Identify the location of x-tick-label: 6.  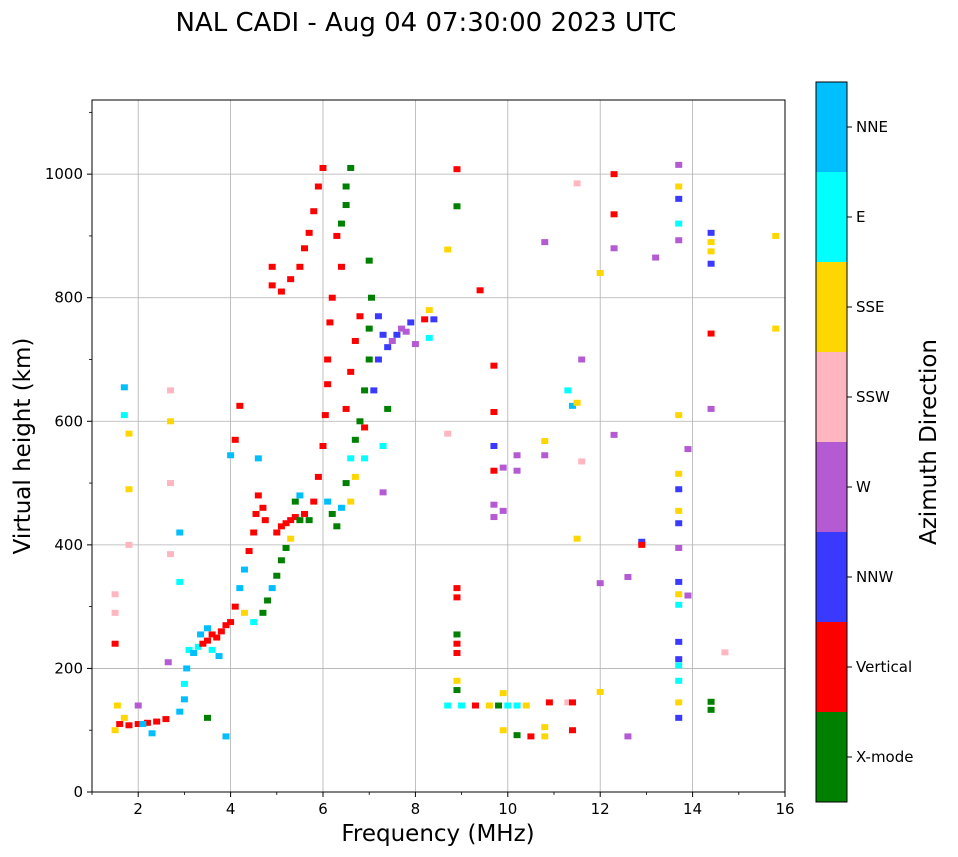
(323, 809).